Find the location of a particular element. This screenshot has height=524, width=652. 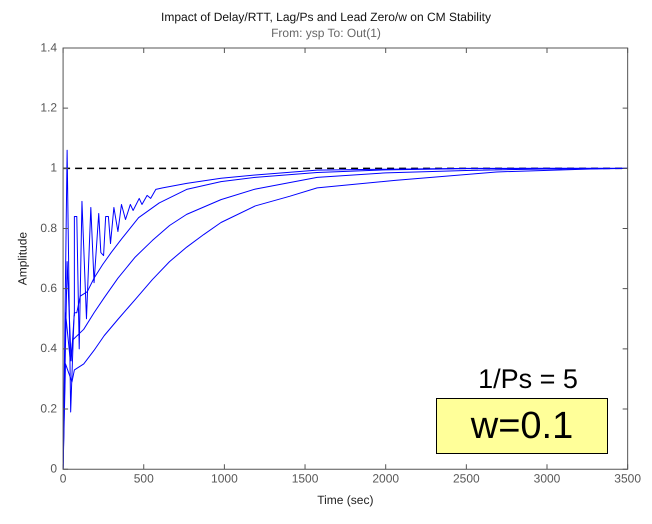

x-tick-label: 1000 is located at coordinates (224, 479).